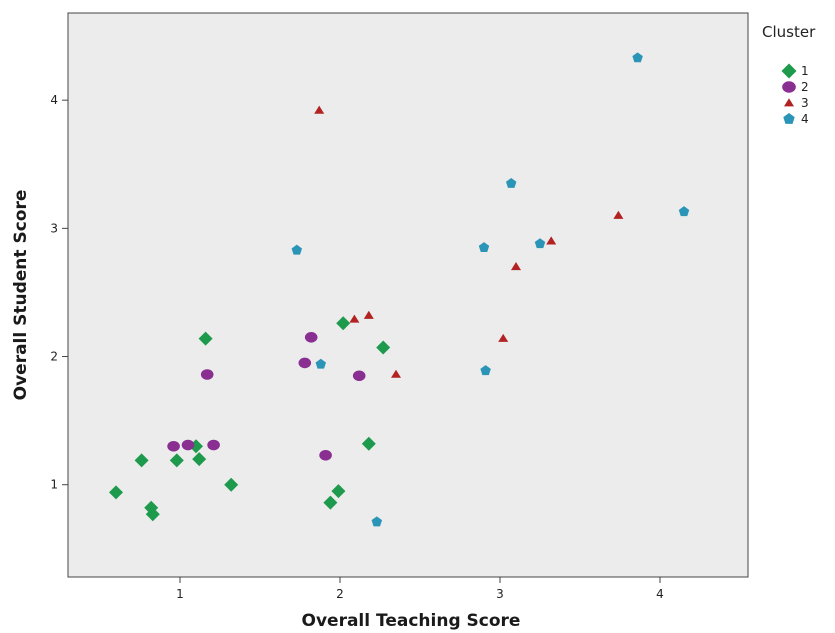  What do you see at coordinates (21, 295) in the screenshot?
I see `y-axis-title: Overall Student Score` at bounding box center [21, 295].